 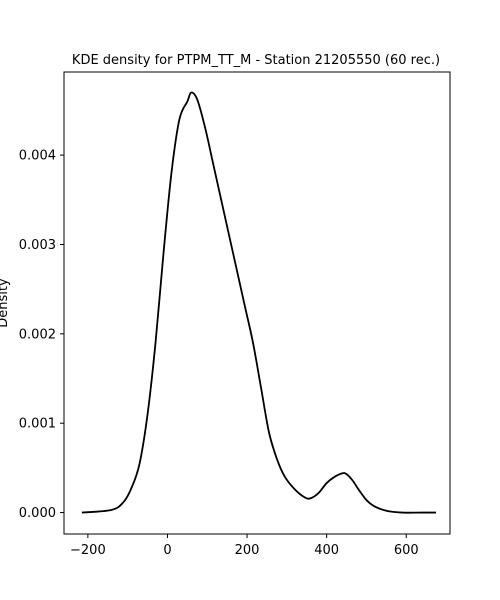 What do you see at coordinates (88, 550) in the screenshot?
I see `x-tick-label: −200` at bounding box center [88, 550].